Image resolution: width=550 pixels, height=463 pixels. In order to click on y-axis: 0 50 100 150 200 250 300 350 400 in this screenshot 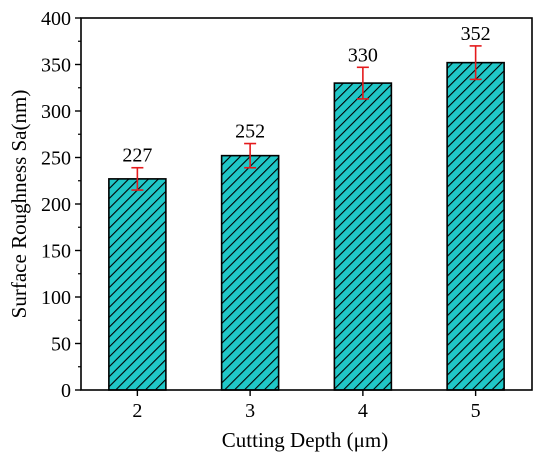, I will do `click(61, 205)`.